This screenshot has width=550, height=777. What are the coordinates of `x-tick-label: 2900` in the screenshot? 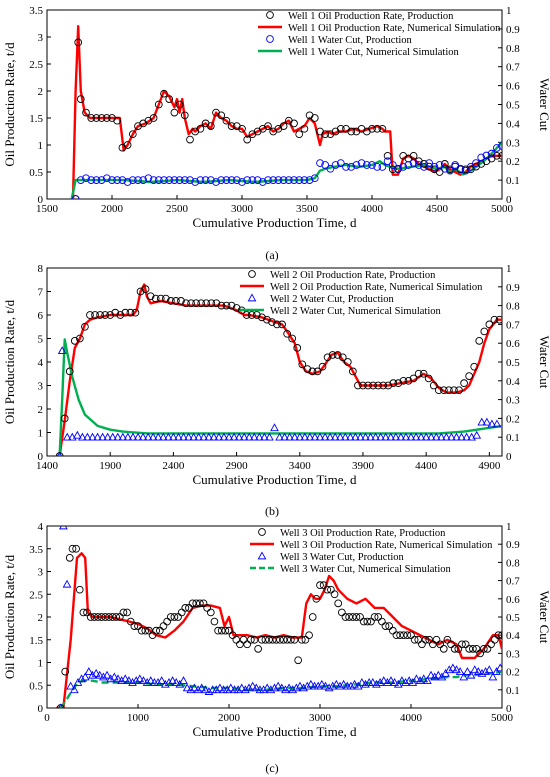 It's located at (237, 466).